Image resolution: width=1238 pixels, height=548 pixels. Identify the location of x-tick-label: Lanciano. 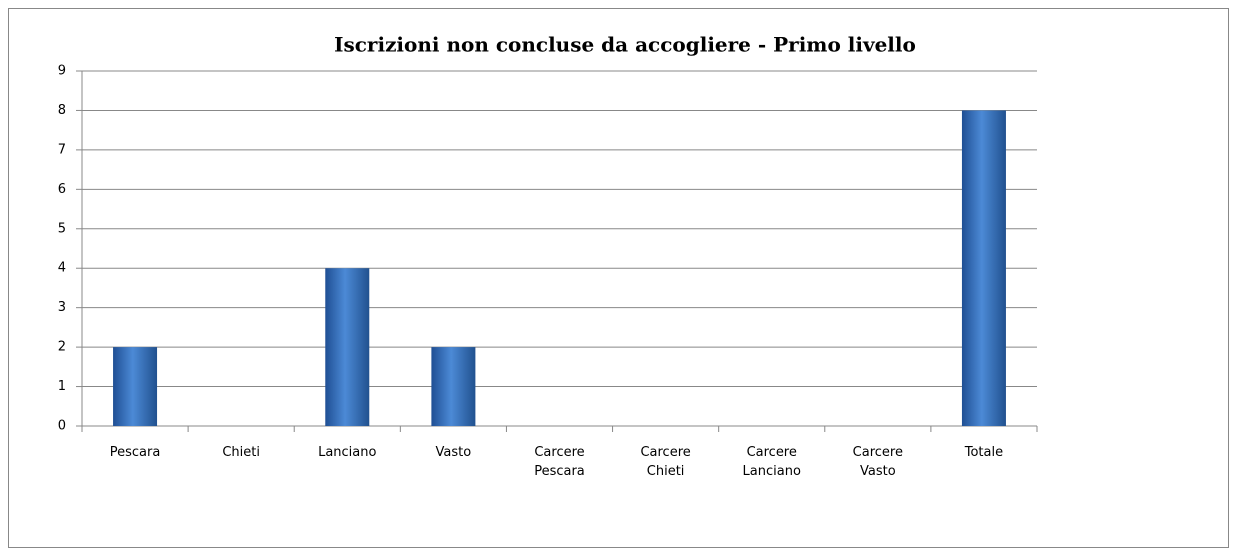
(347, 452).